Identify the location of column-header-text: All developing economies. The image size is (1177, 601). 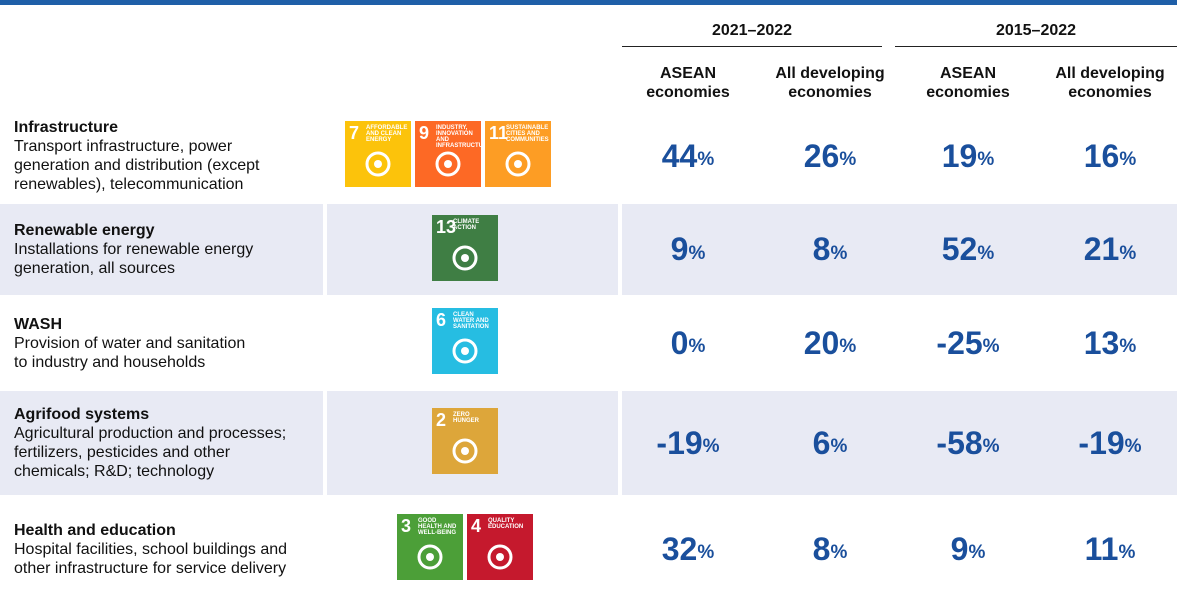
(1110, 83).